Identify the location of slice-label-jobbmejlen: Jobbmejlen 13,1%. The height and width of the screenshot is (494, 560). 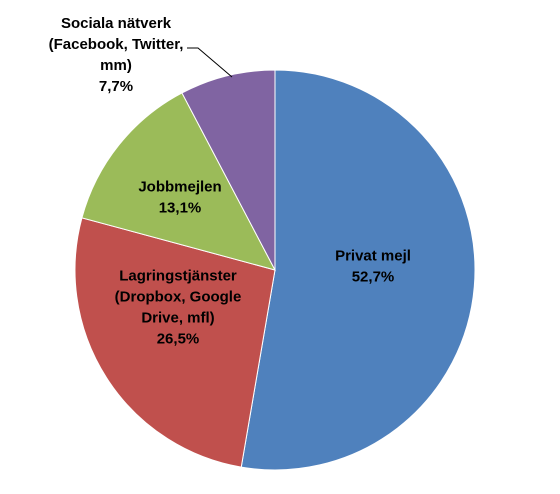
(179, 198).